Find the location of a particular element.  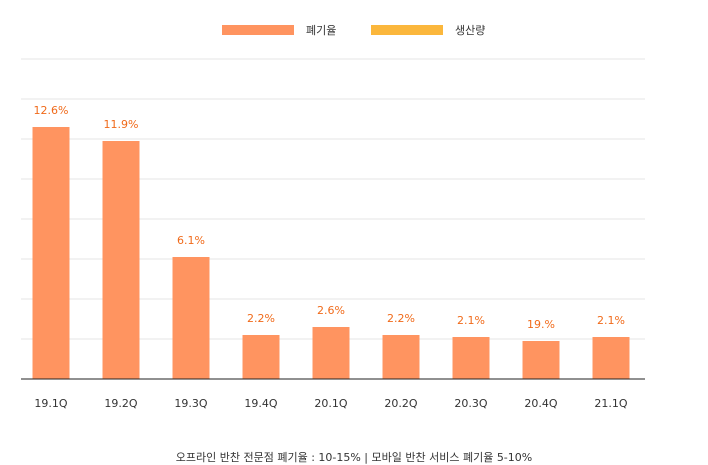

legend-swatch-waste-rate is located at coordinates (258, 30).